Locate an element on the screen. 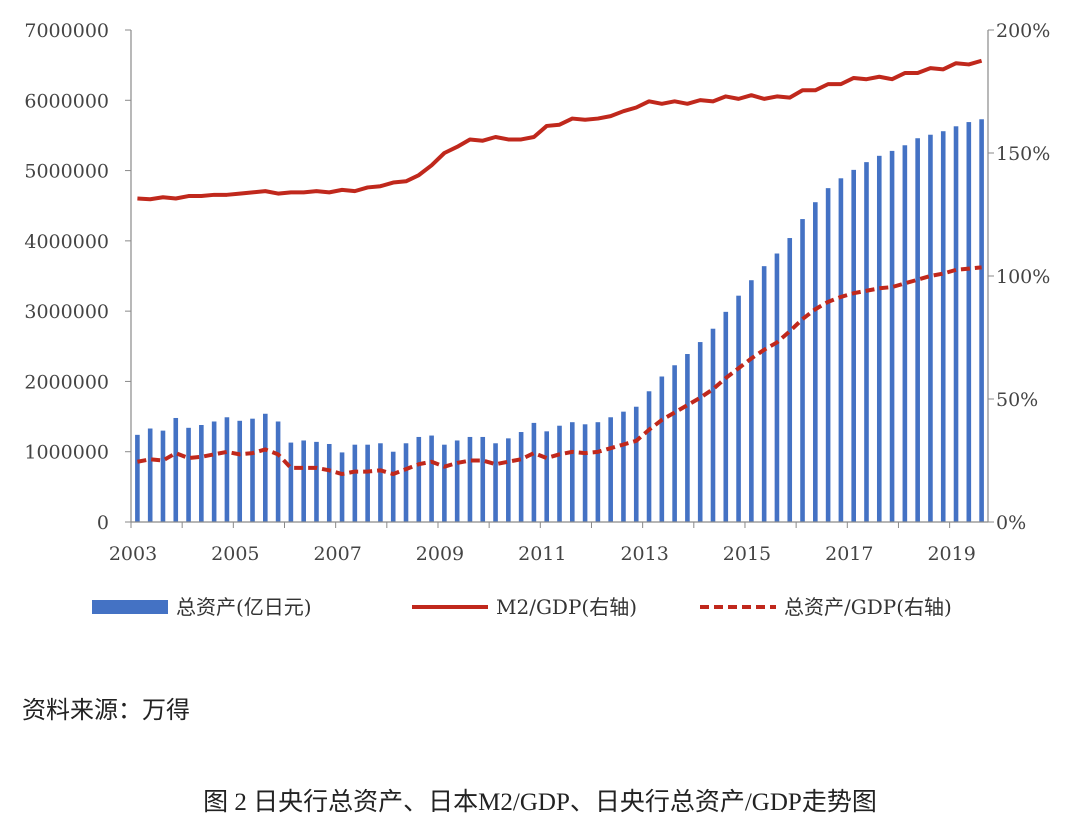 The height and width of the screenshot is (833, 1080). x-tick-label: 2003 is located at coordinates (133, 554).